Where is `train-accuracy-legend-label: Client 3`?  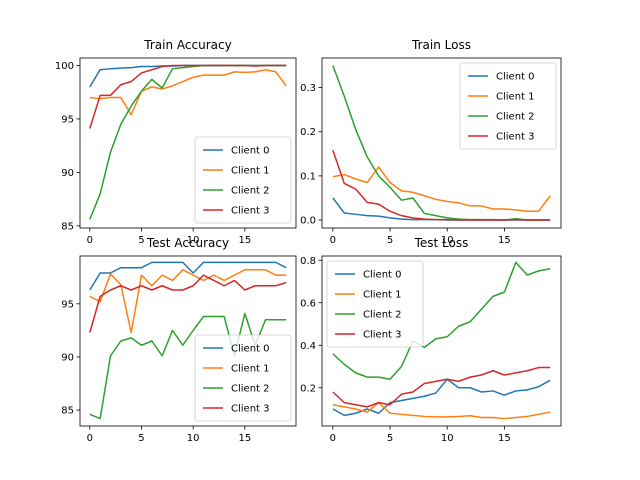
train-accuracy-legend-label: Client 3 is located at coordinates (250, 211).